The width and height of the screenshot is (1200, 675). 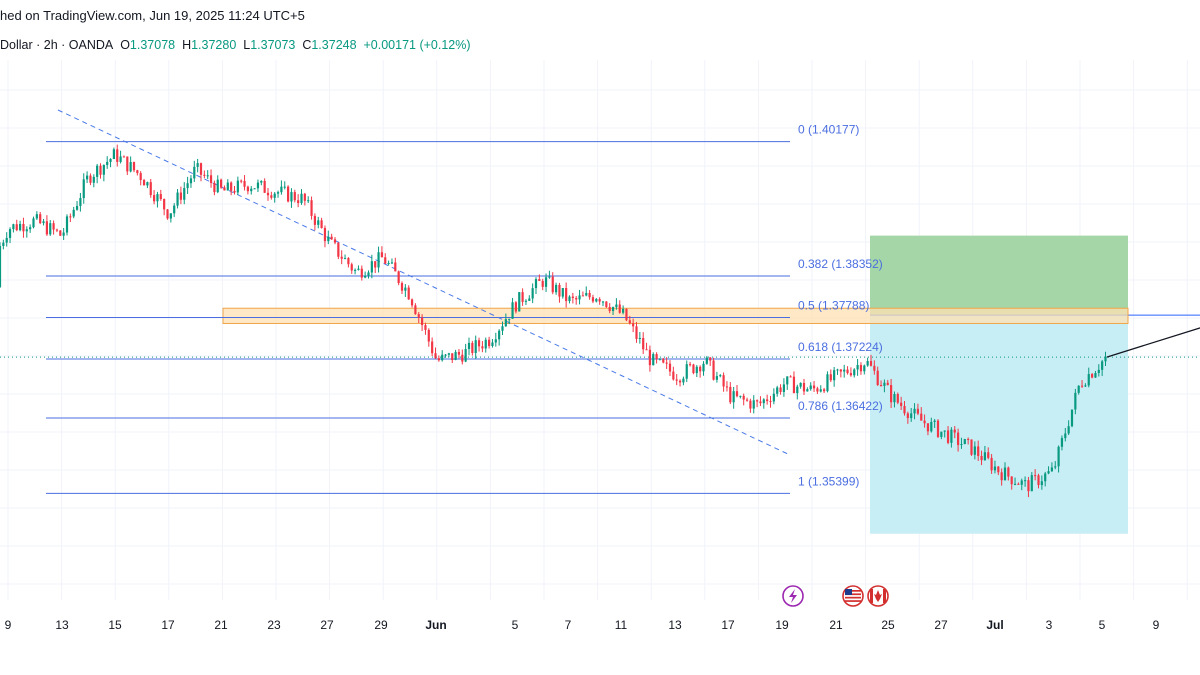 What do you see at coordinates (115, 625) in the screenshot?
I see `x-tick-label: 15` at bounding box center [115, 625].